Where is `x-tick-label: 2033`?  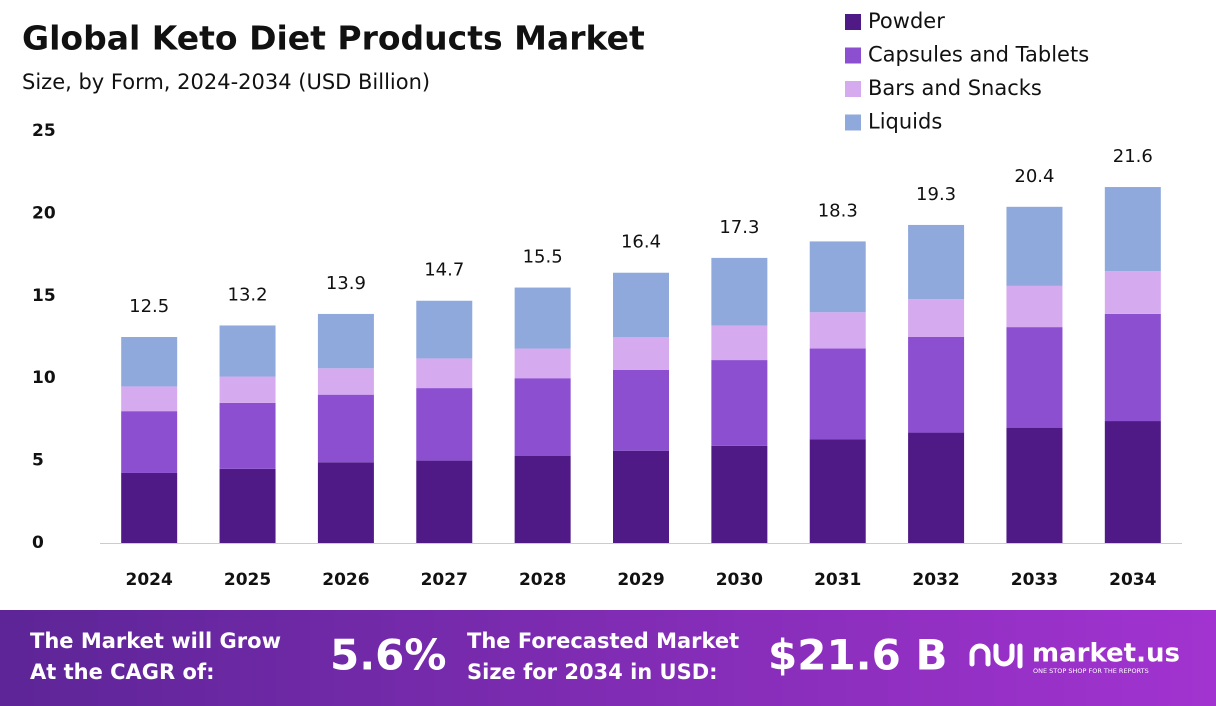 x-tick-label: 2033 is located at coordinates (1034, 580).